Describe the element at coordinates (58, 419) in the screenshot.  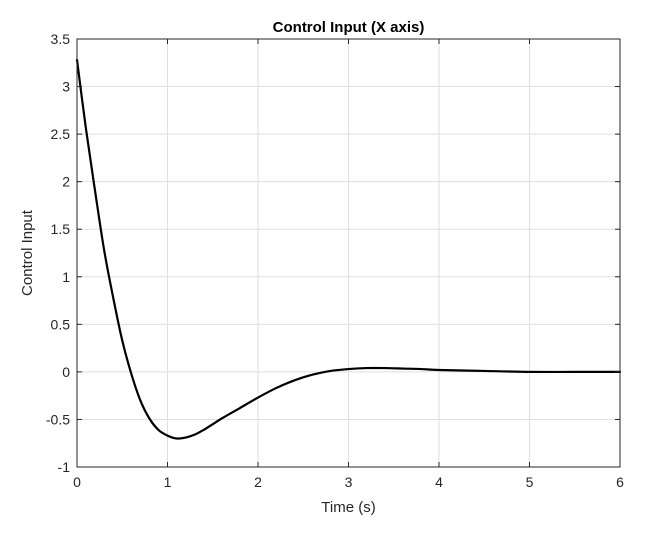
I see `y-tick-label: -0.5` at that location.